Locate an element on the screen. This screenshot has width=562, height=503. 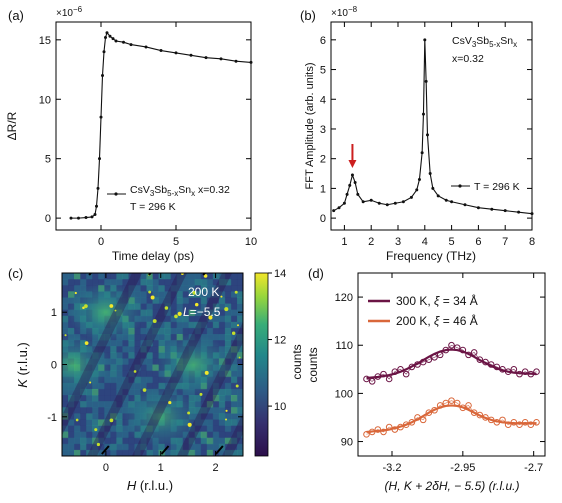
panel-d-data-line is located at coordinates (451, 417).